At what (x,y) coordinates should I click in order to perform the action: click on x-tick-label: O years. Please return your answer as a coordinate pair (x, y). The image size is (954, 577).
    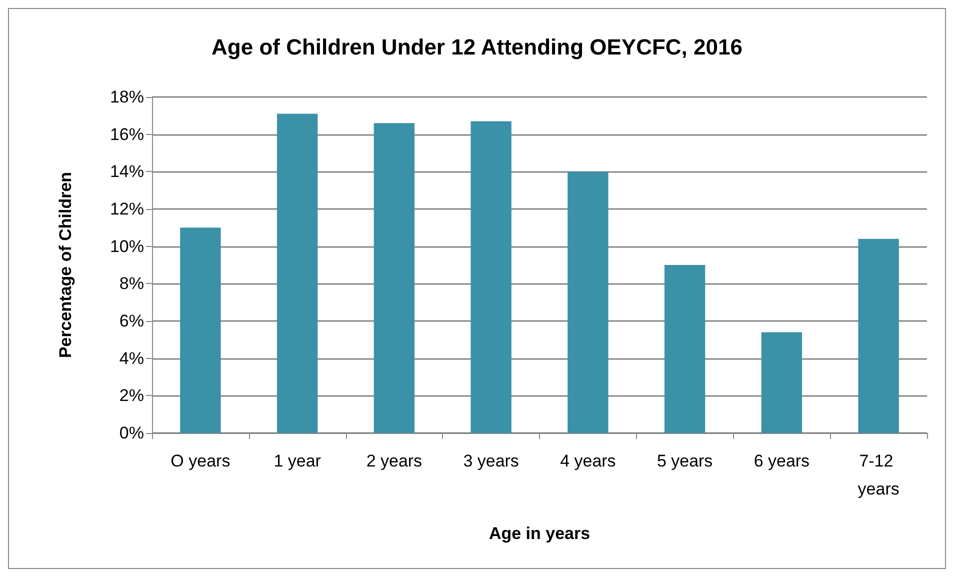
    Looking at the image, I should click on (200, 461).